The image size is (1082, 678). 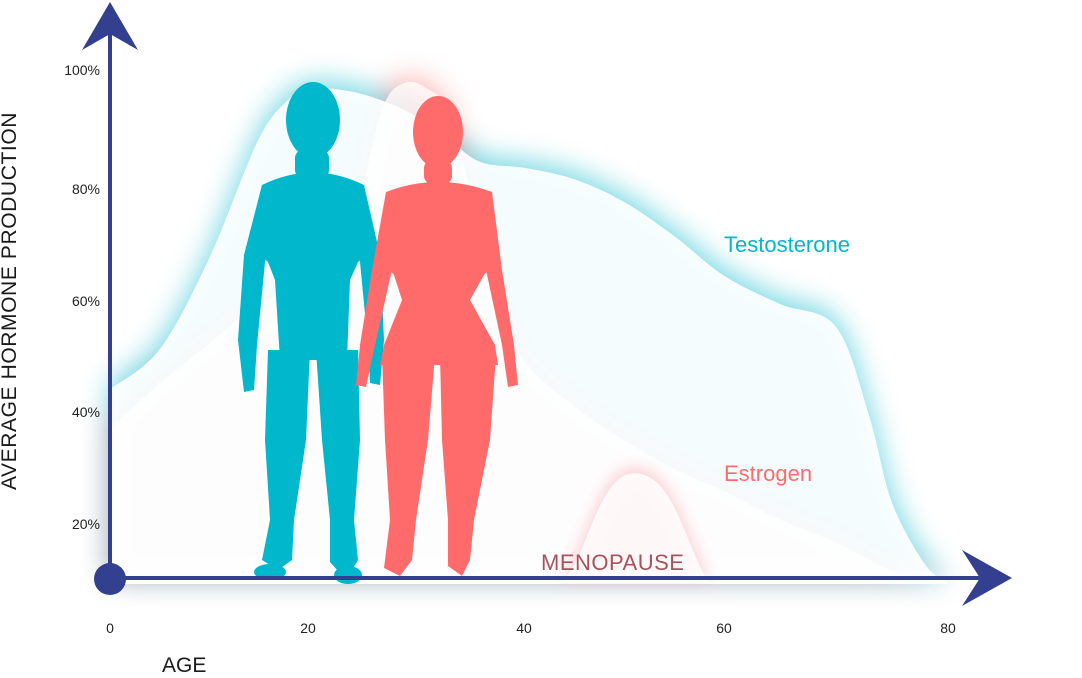 What do you see at coordinates (85, 524) in the screenshot?
I see `y-tick-label: 20%` at bounding box center [85, 524].